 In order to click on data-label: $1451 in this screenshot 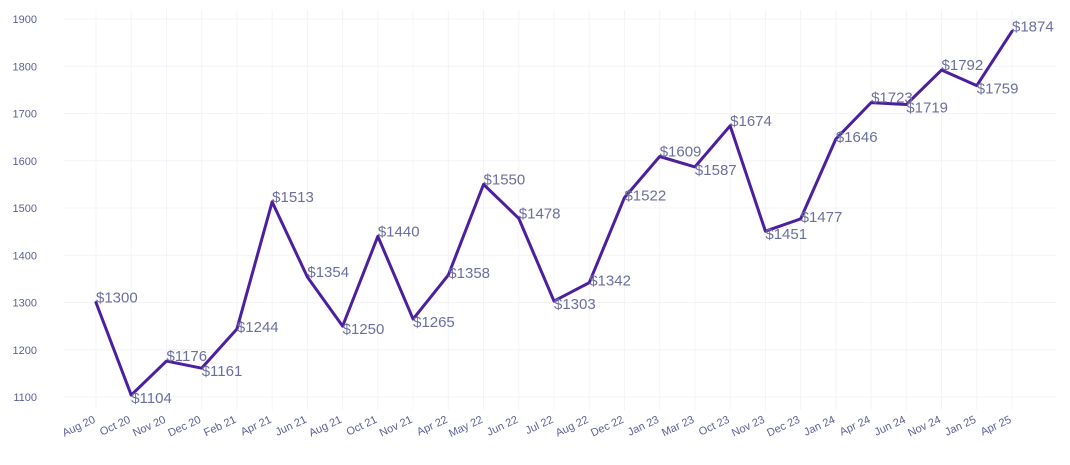, I will do `click(786, 234)`.